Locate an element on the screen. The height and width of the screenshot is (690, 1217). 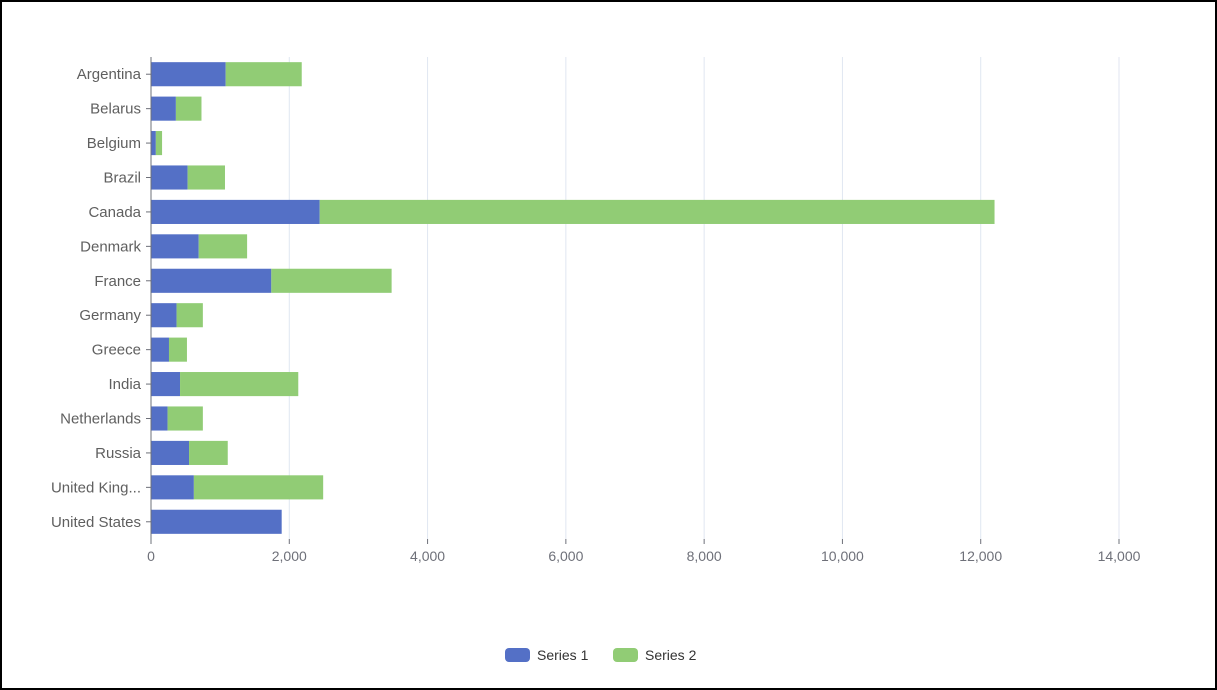
x-tick-label: 10,000 is located at coordinates (842, 556).